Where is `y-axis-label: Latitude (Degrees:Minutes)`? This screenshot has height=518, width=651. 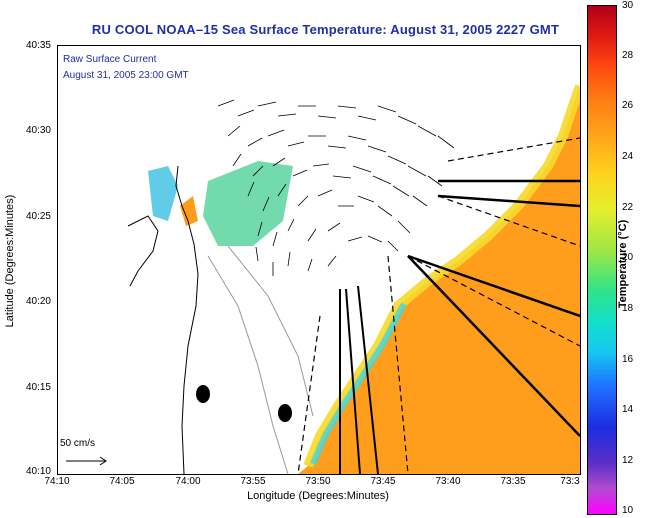
y-axis-label: Latitude (Degrees:Minutes) is located at coordinates (10, 261).